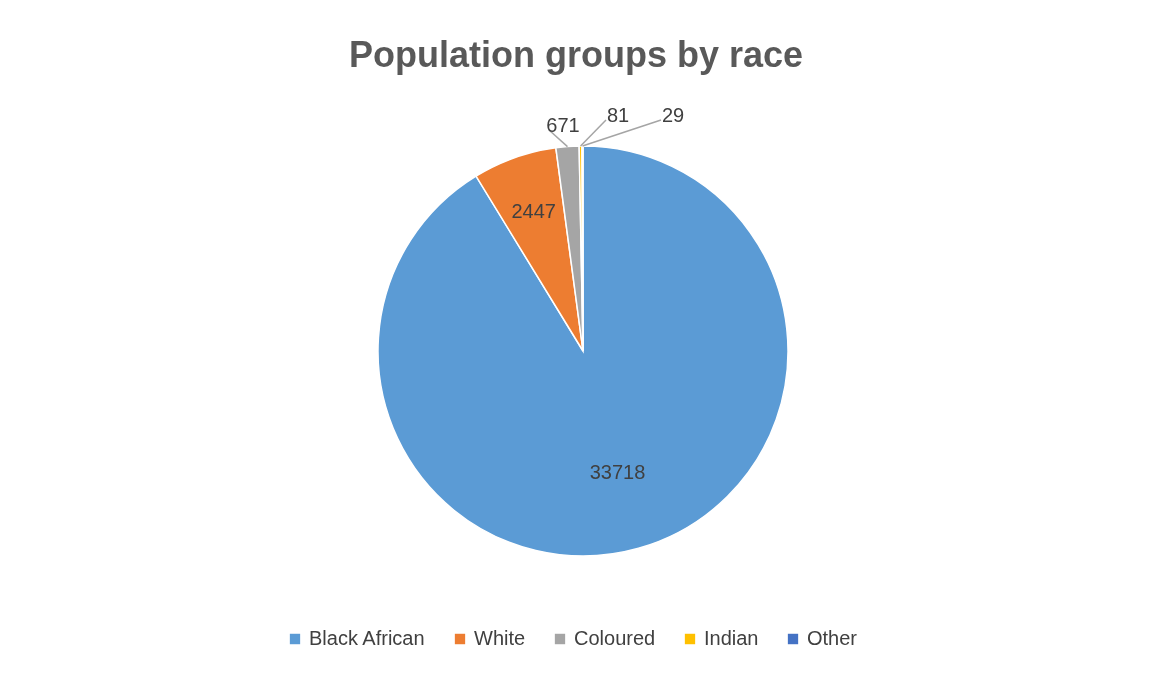 Image resolution: width=1152 pixels, height=674 pixels. I want to click on data-label: 81, so click(618, 115).